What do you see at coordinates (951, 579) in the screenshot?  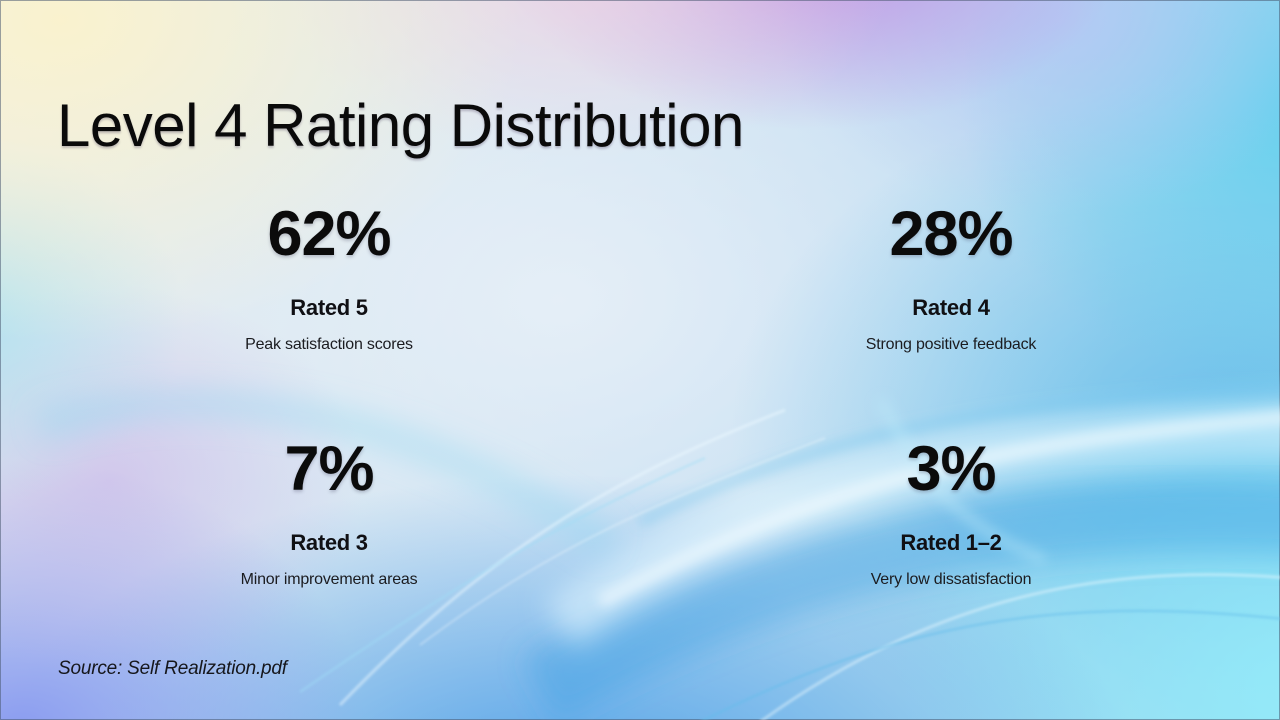 I see `stat-description: Very low dissatisfaction` at bounding box center [951, 579].